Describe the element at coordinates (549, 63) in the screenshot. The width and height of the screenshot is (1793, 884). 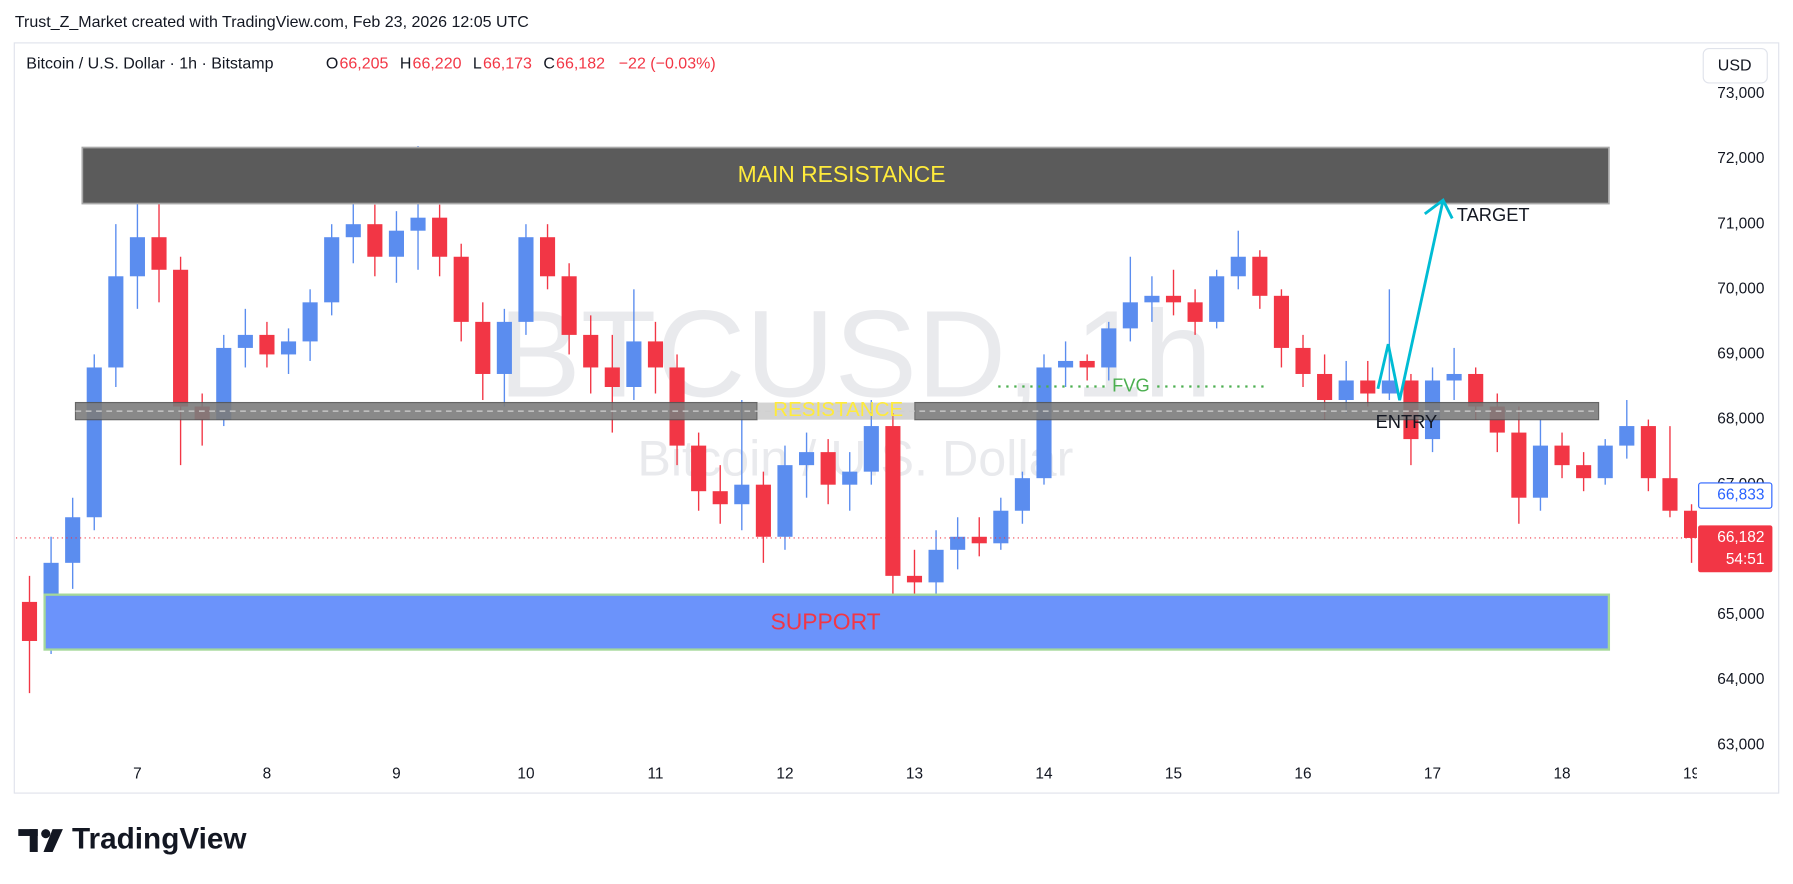
I see `ohlc-key: C` at that location.